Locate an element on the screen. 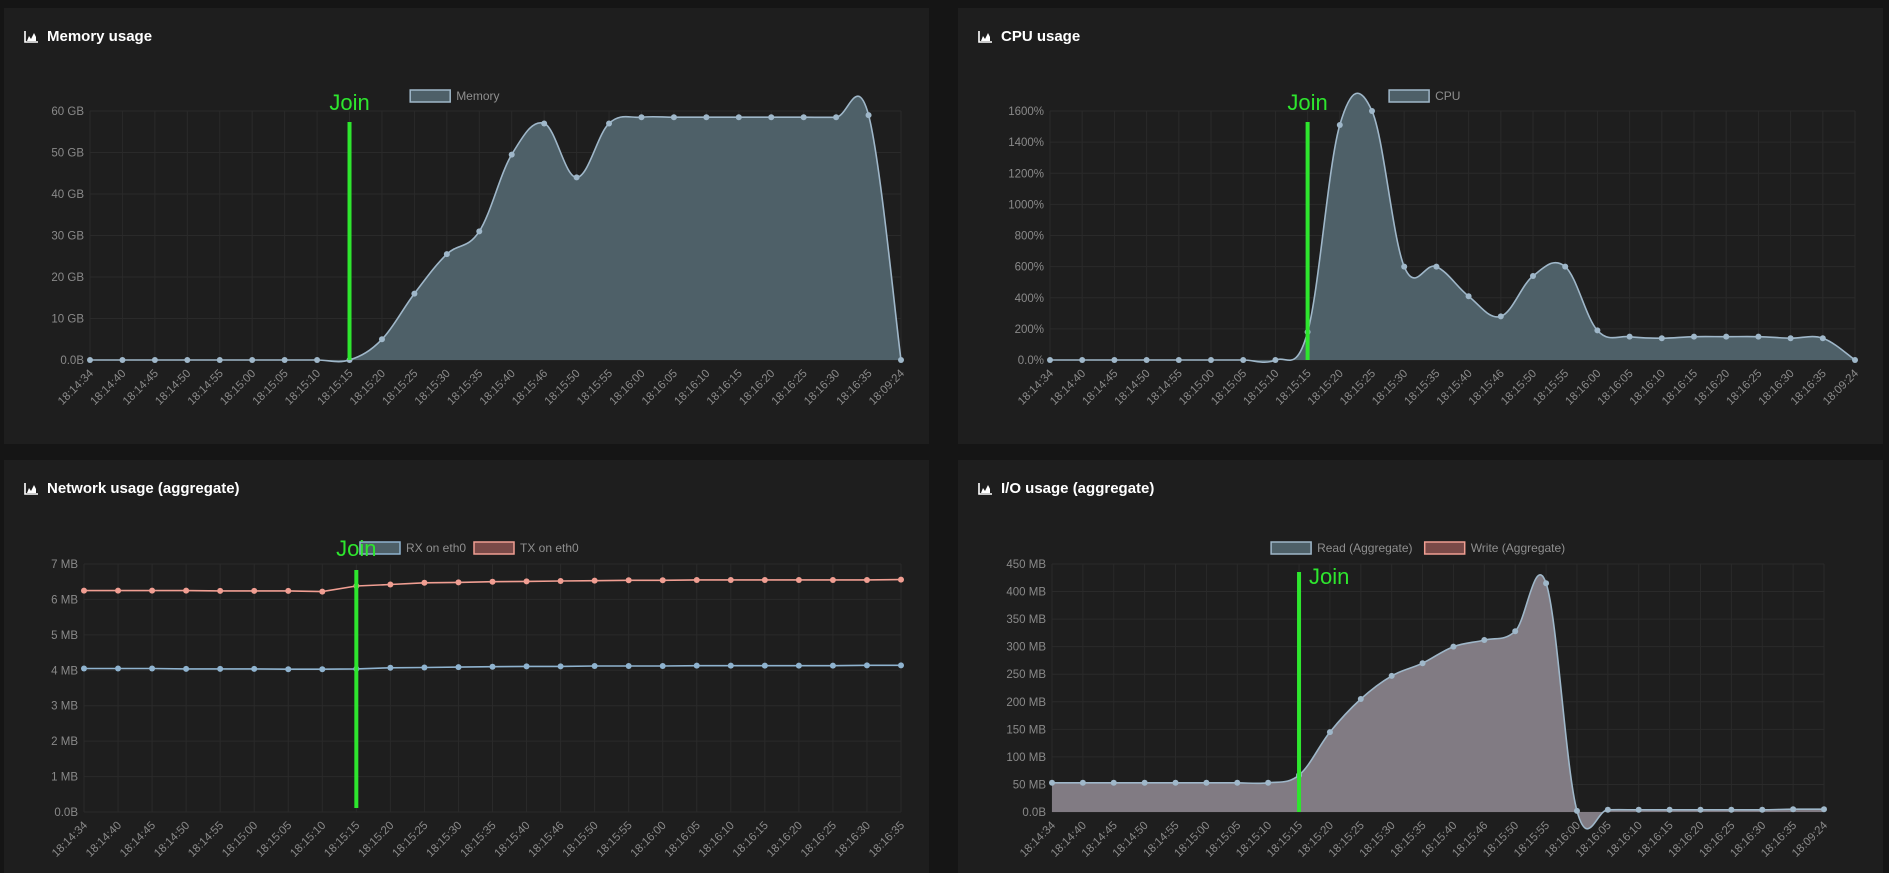  legend-label: Write (Aggregate) is located at coordinates (1518, 548).